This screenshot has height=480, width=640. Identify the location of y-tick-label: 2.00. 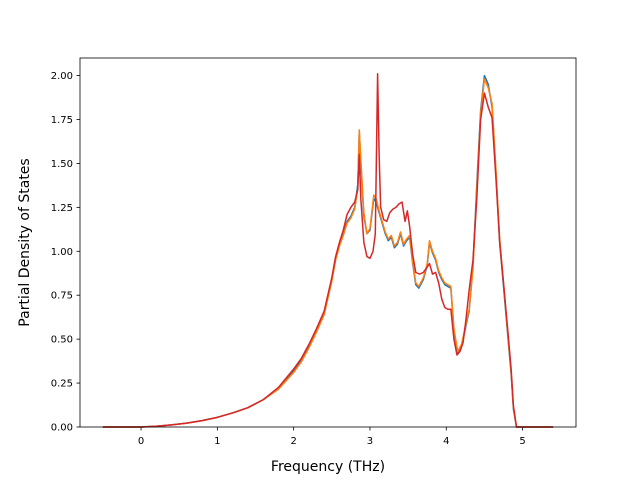
(62, 76).